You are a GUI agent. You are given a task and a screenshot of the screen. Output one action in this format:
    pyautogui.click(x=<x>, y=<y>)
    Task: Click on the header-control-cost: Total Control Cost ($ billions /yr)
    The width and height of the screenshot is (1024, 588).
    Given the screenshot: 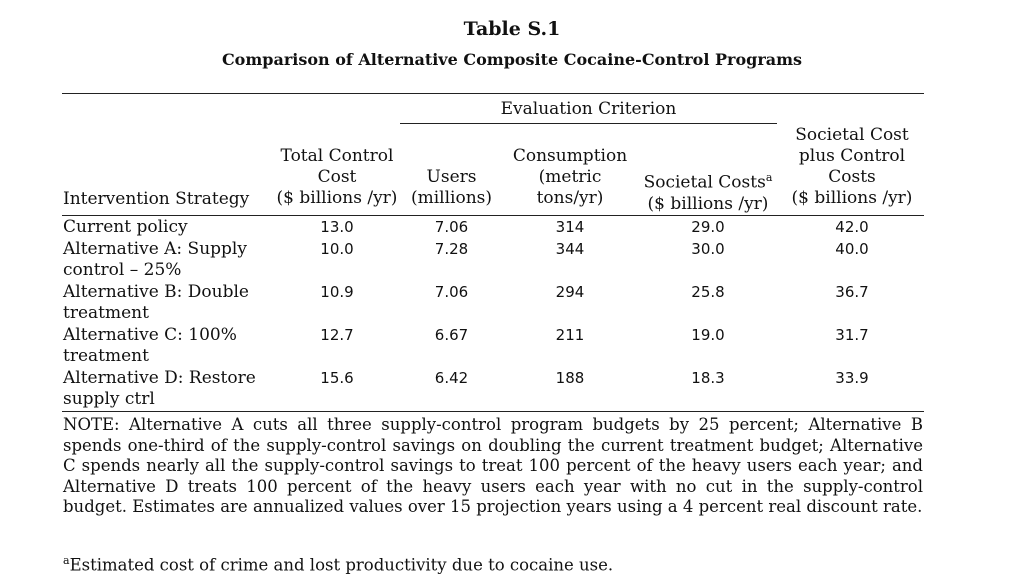 What is the action you would take?
    pyautogui.click(x=337, y=177)
    